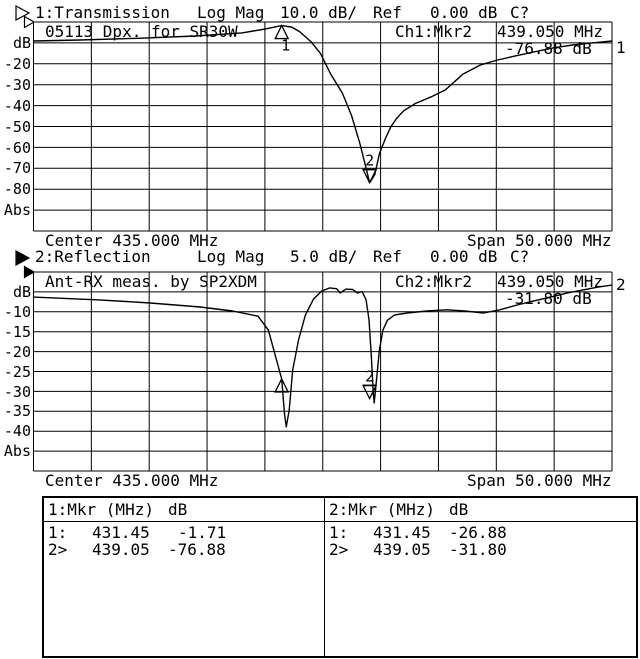 Image resolution: width=640 pixels, height=659 pixels. I want to click on ch2-channel-indicator: 2, so click(621, 284).